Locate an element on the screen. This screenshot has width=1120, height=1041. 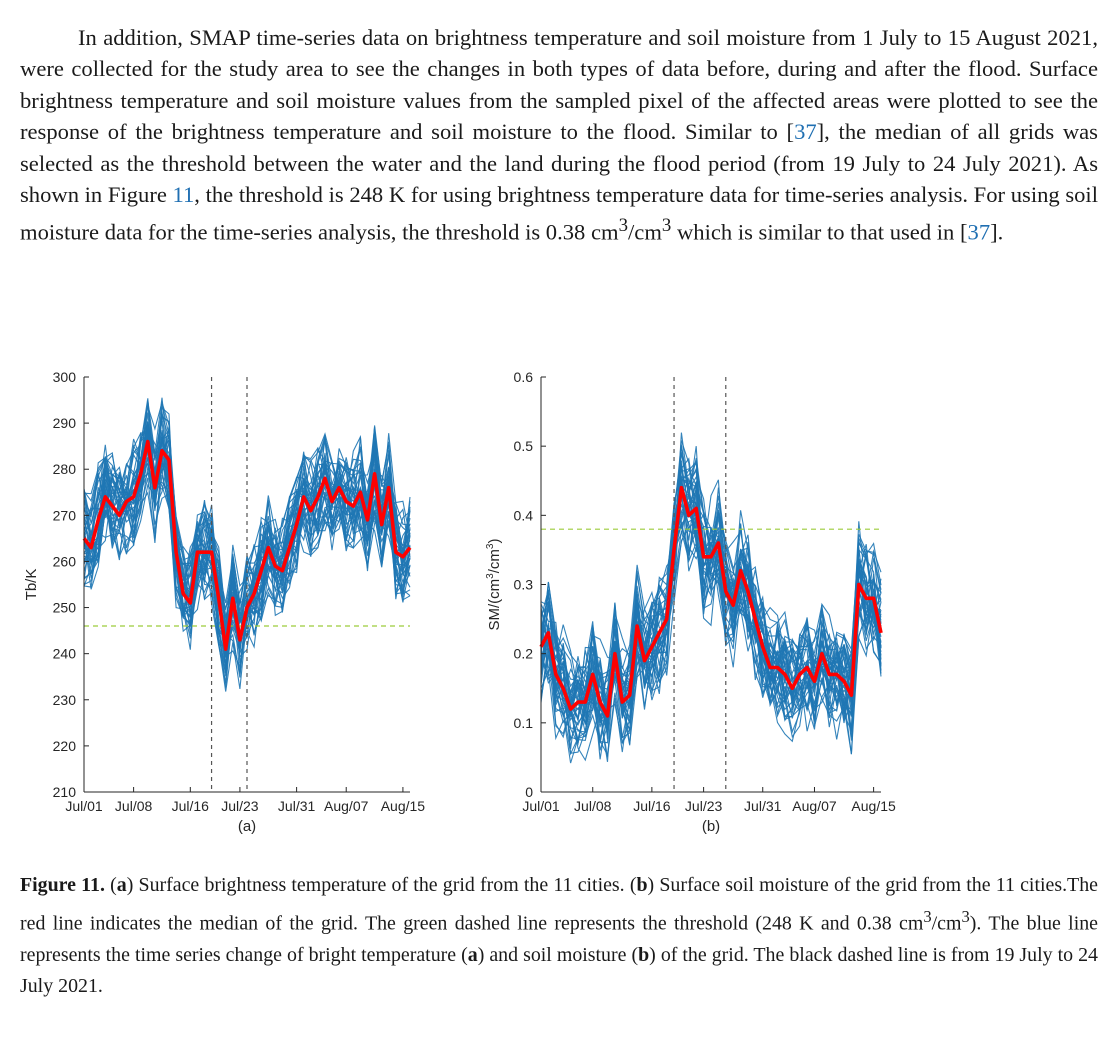
y-axis-label: Tb/K is located at coordinates (31, 585).